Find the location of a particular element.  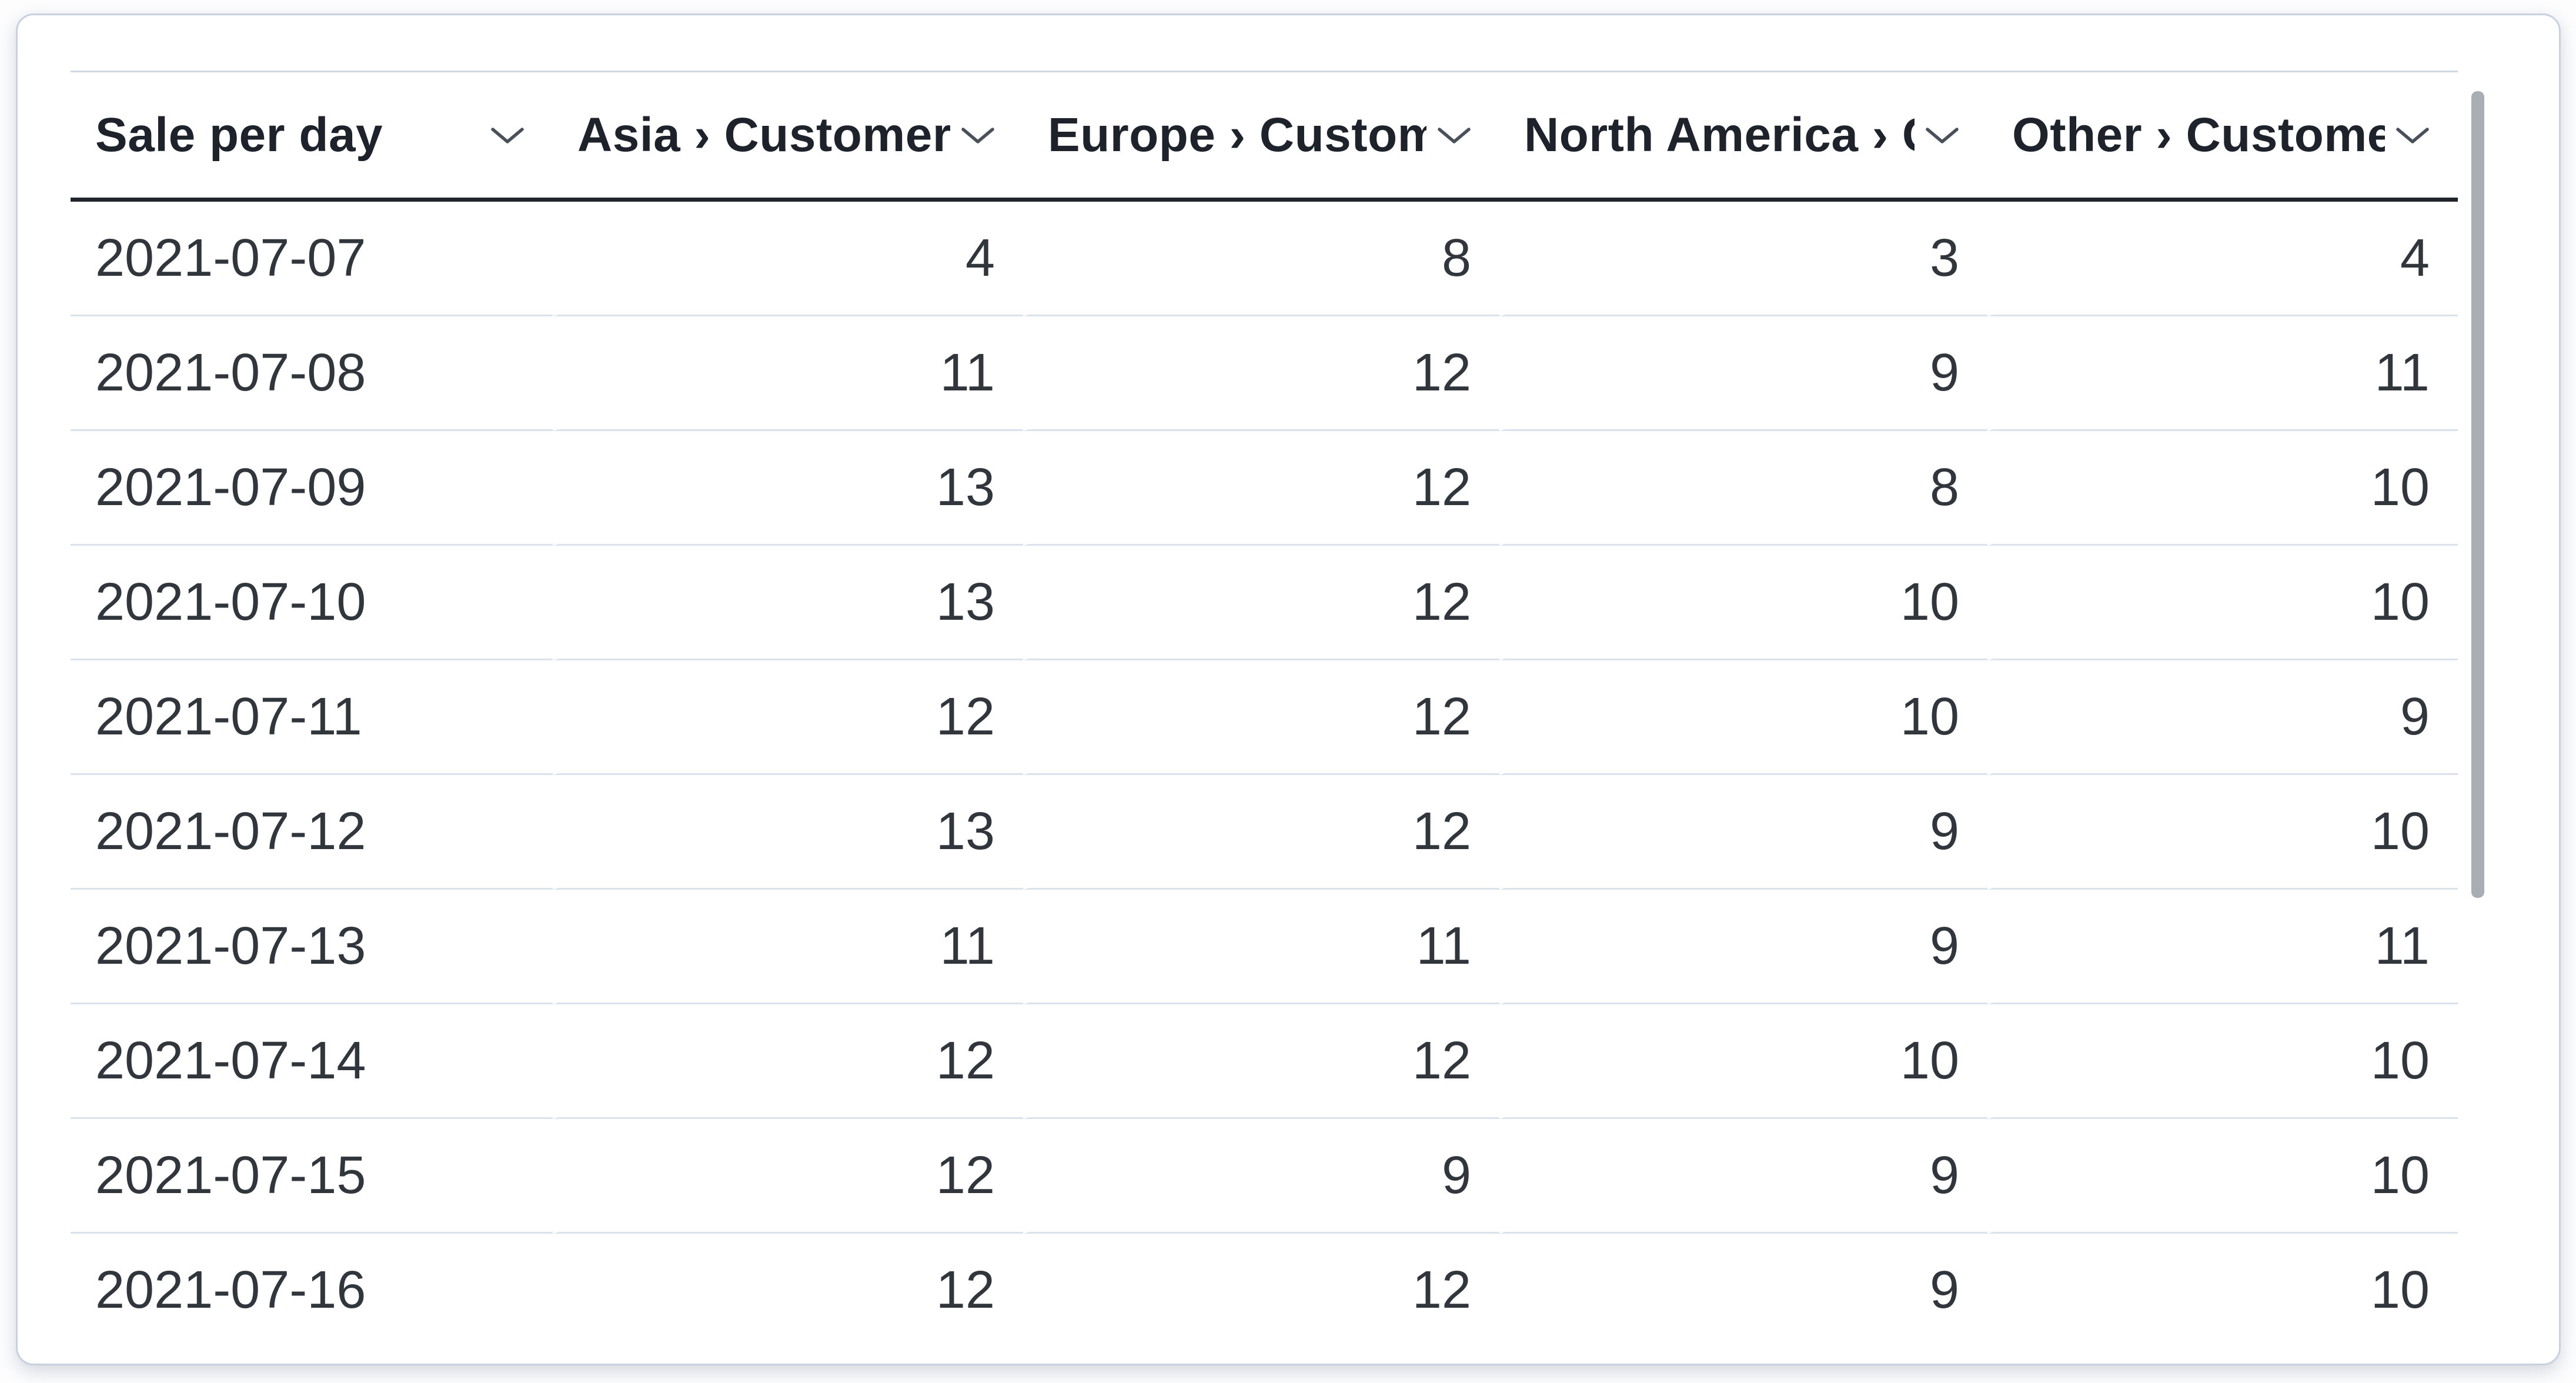

column-header-europe-customers: Europe › Customers is located at coordinates (1261, 136).